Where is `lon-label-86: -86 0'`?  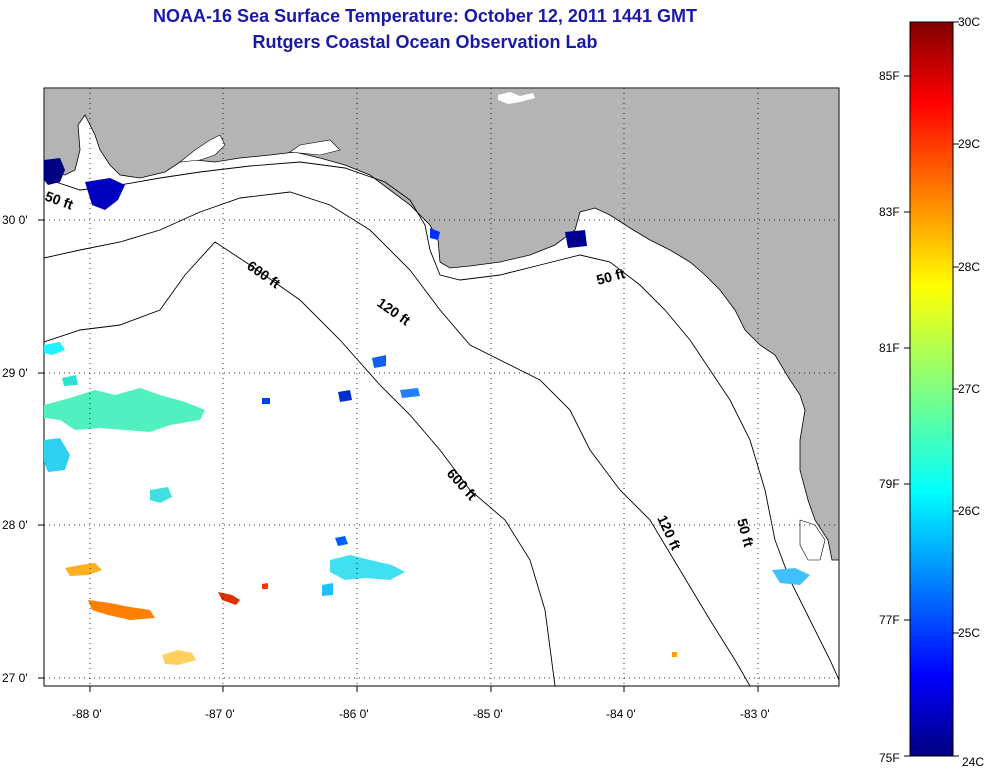 lon-label-86: -86 0' is located at coordinates (354, 714).